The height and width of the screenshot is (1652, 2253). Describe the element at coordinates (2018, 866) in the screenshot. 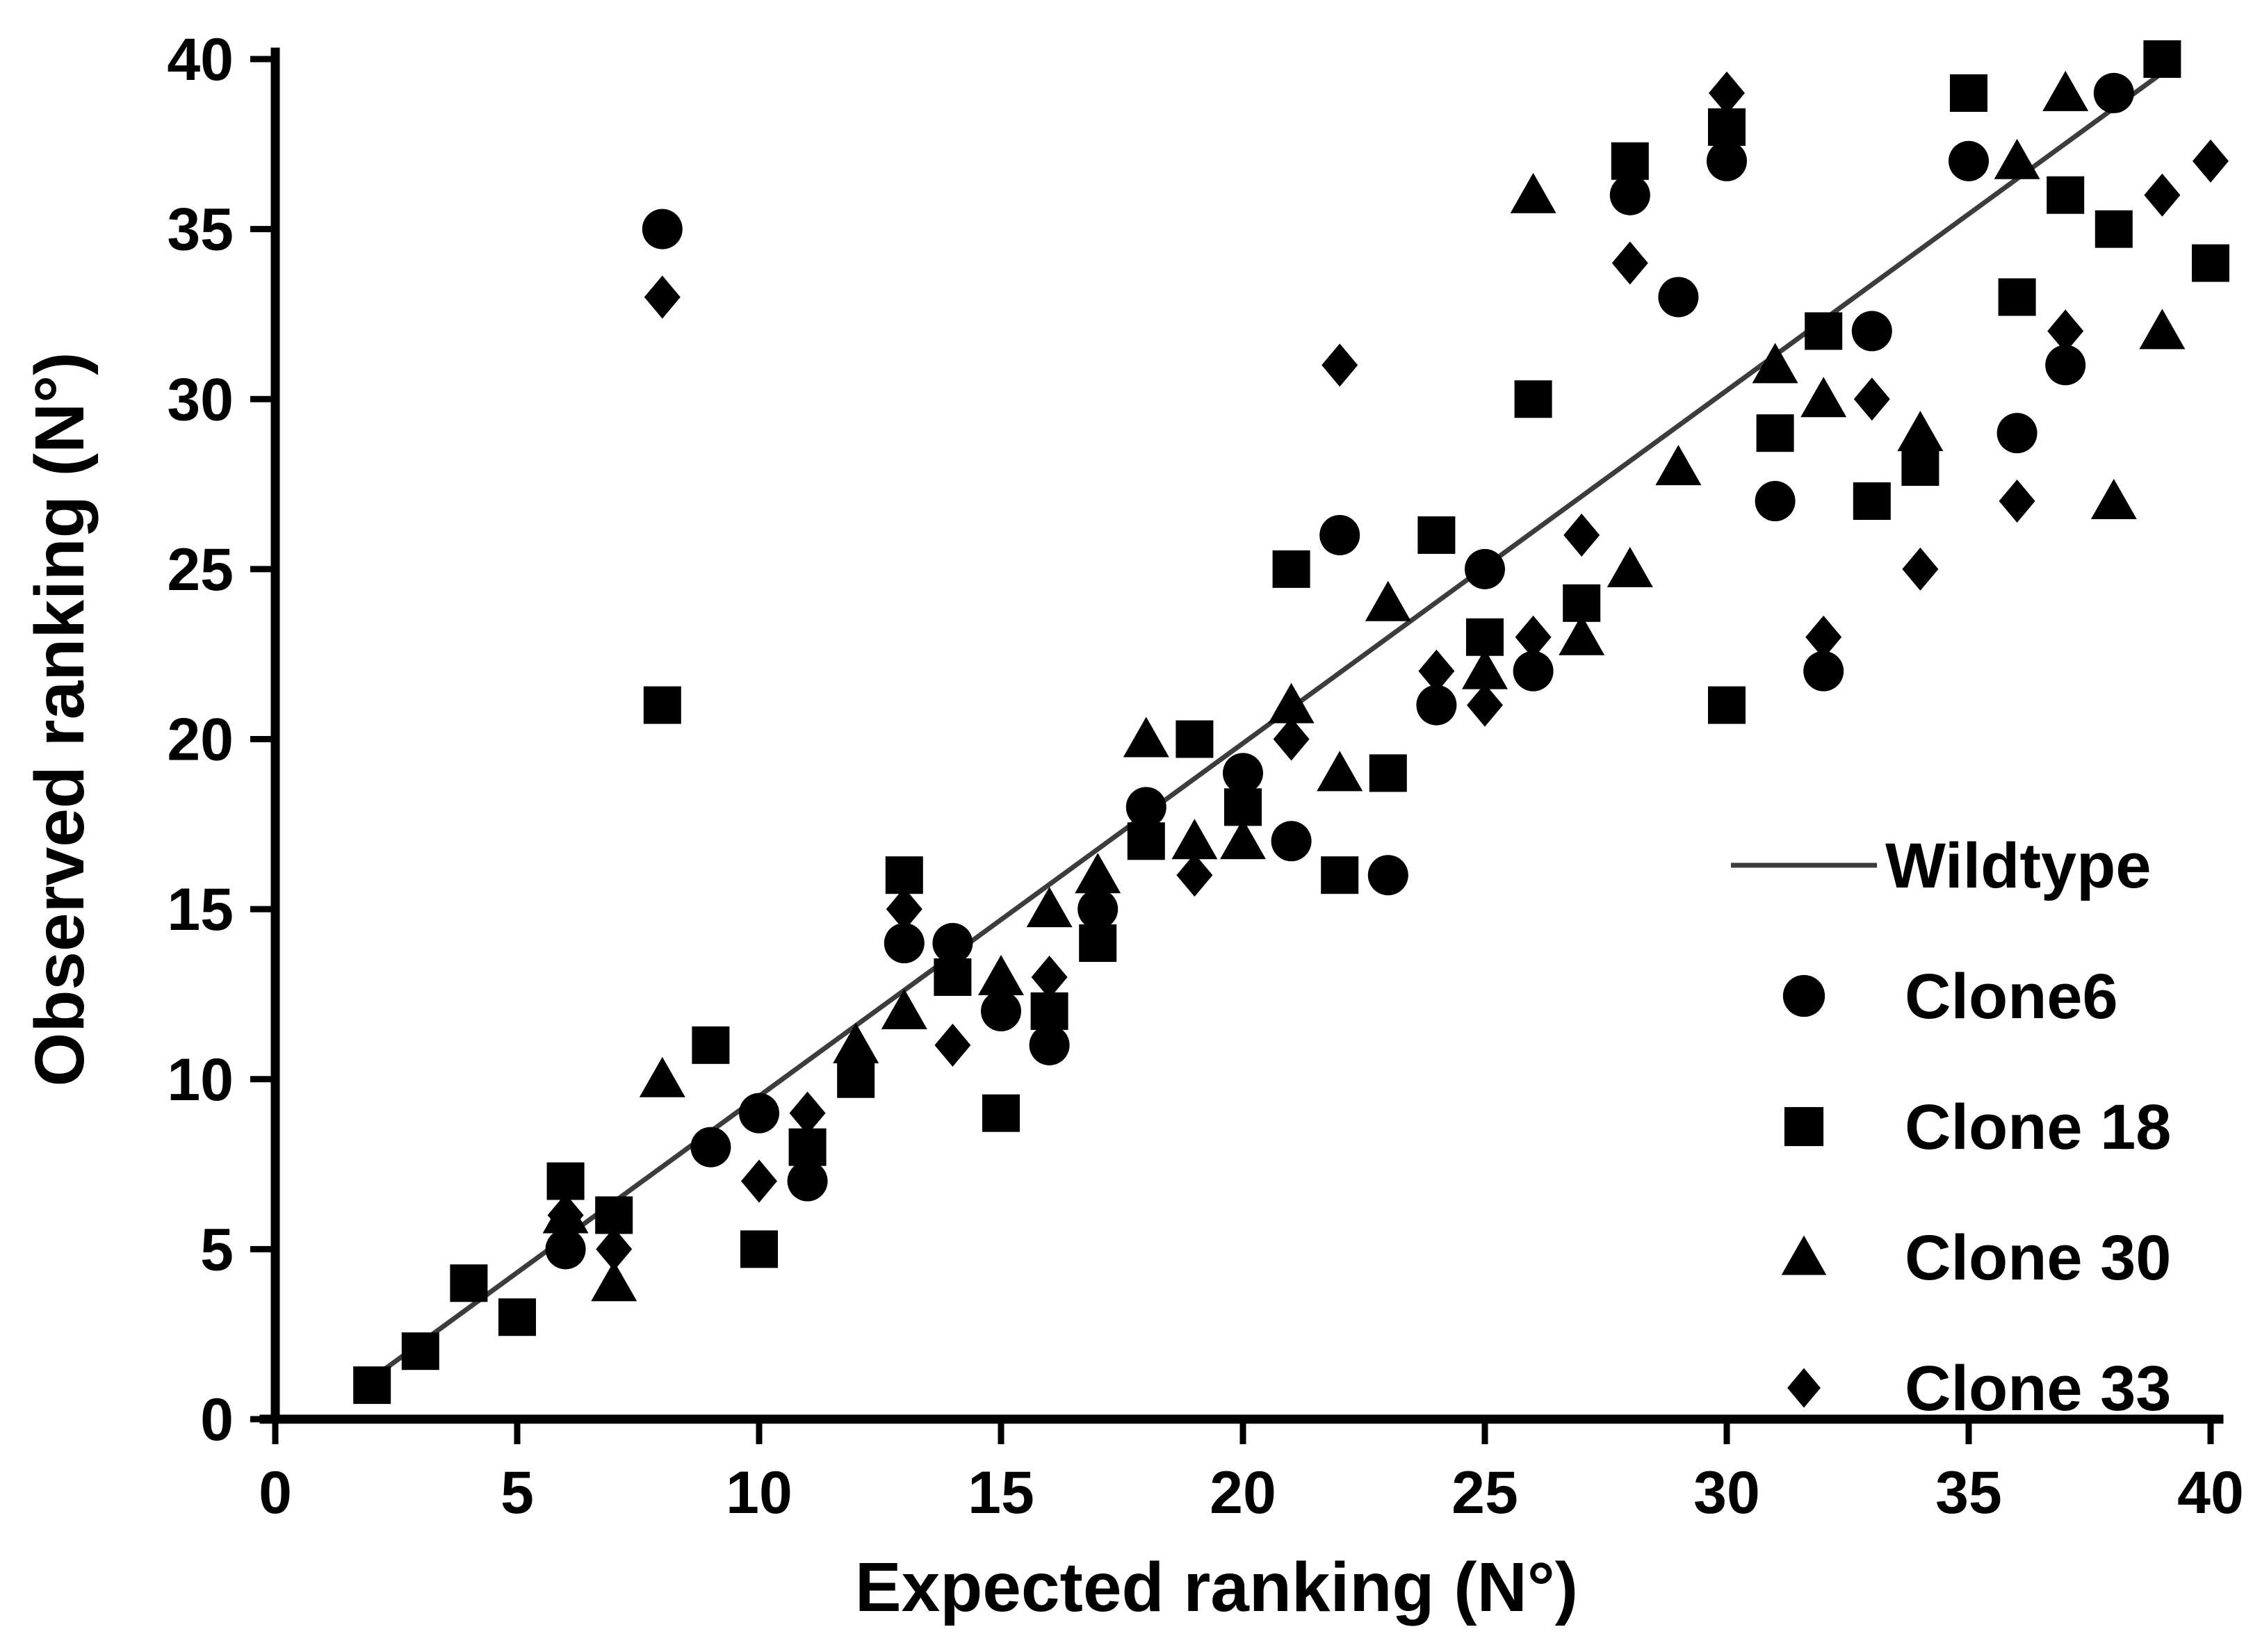

I see `legend-label: Wildtype` at that location.